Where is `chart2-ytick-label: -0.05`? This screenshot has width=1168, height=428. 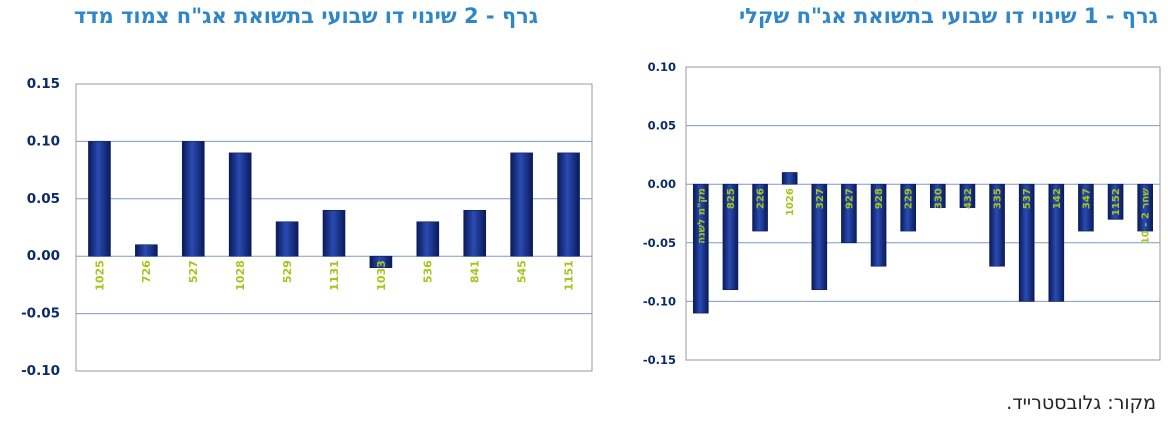
chart2-ytick-label: -0.05 is located at coordinates (40, 314).